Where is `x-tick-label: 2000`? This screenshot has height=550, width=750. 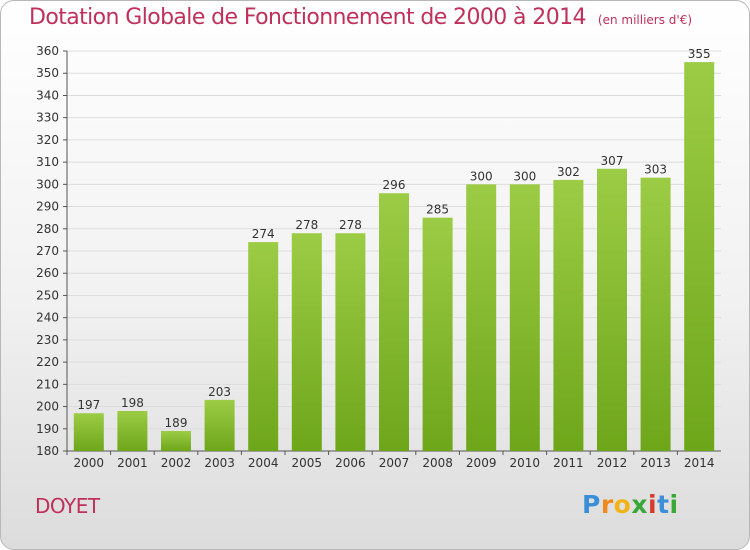 x-tick-label: 2000 is located at coordinates (89, 463).